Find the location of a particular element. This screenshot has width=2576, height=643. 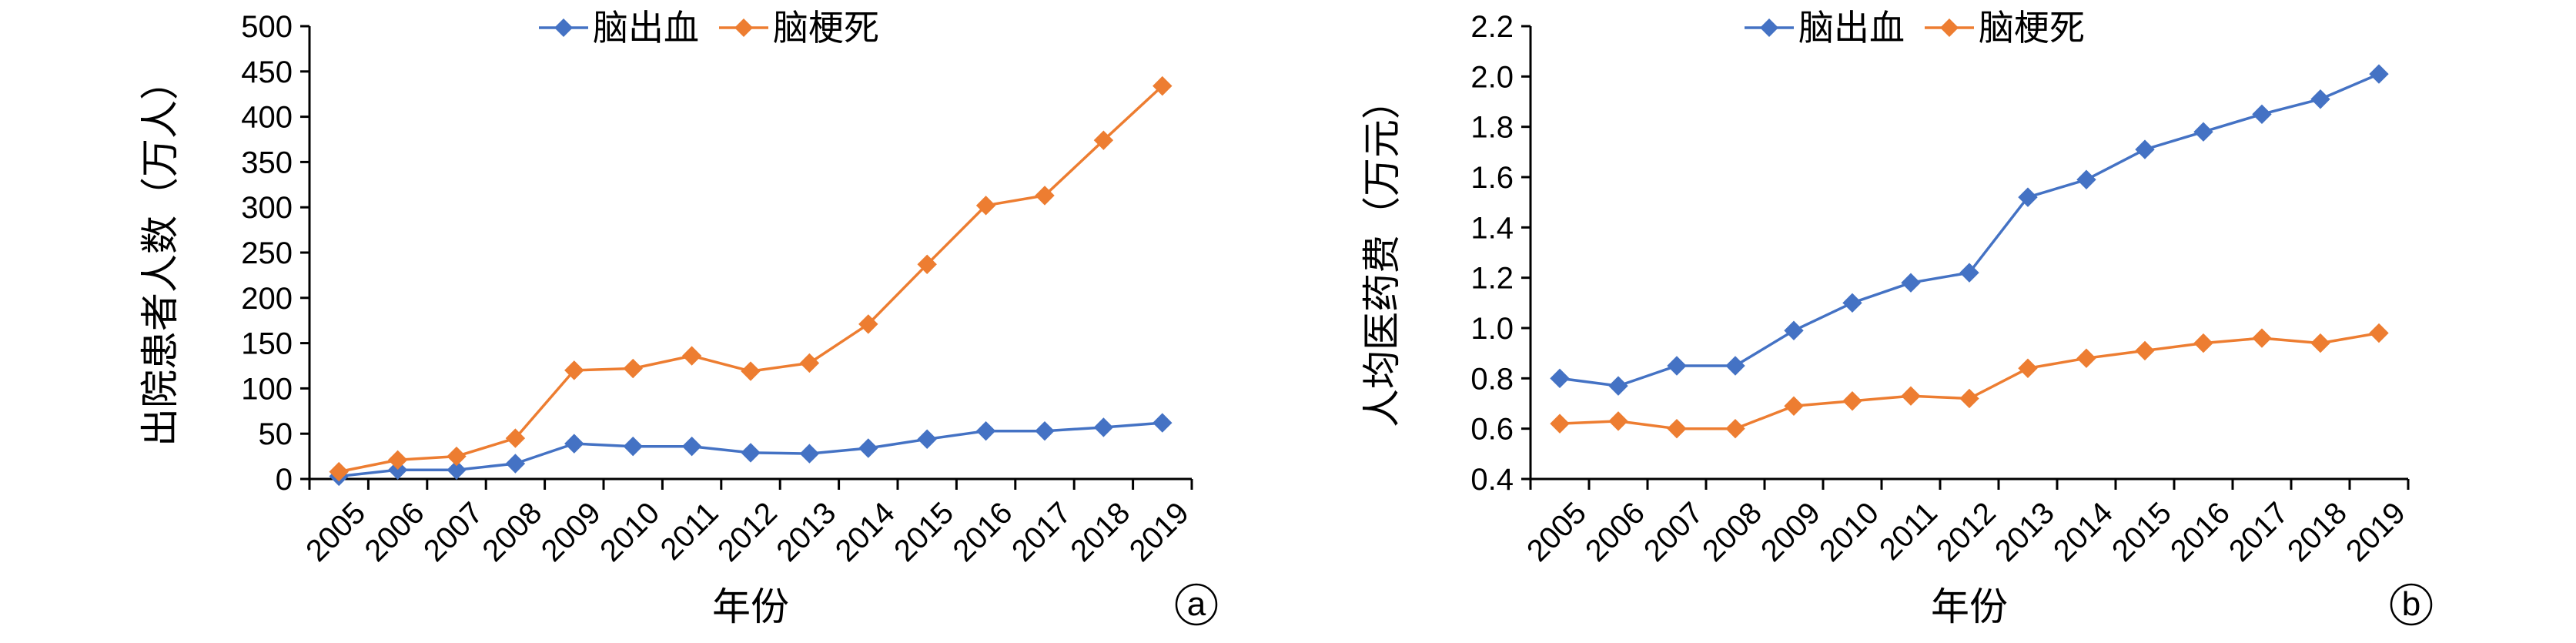

panel-letter-circle is located at coordinates (2412, 604).